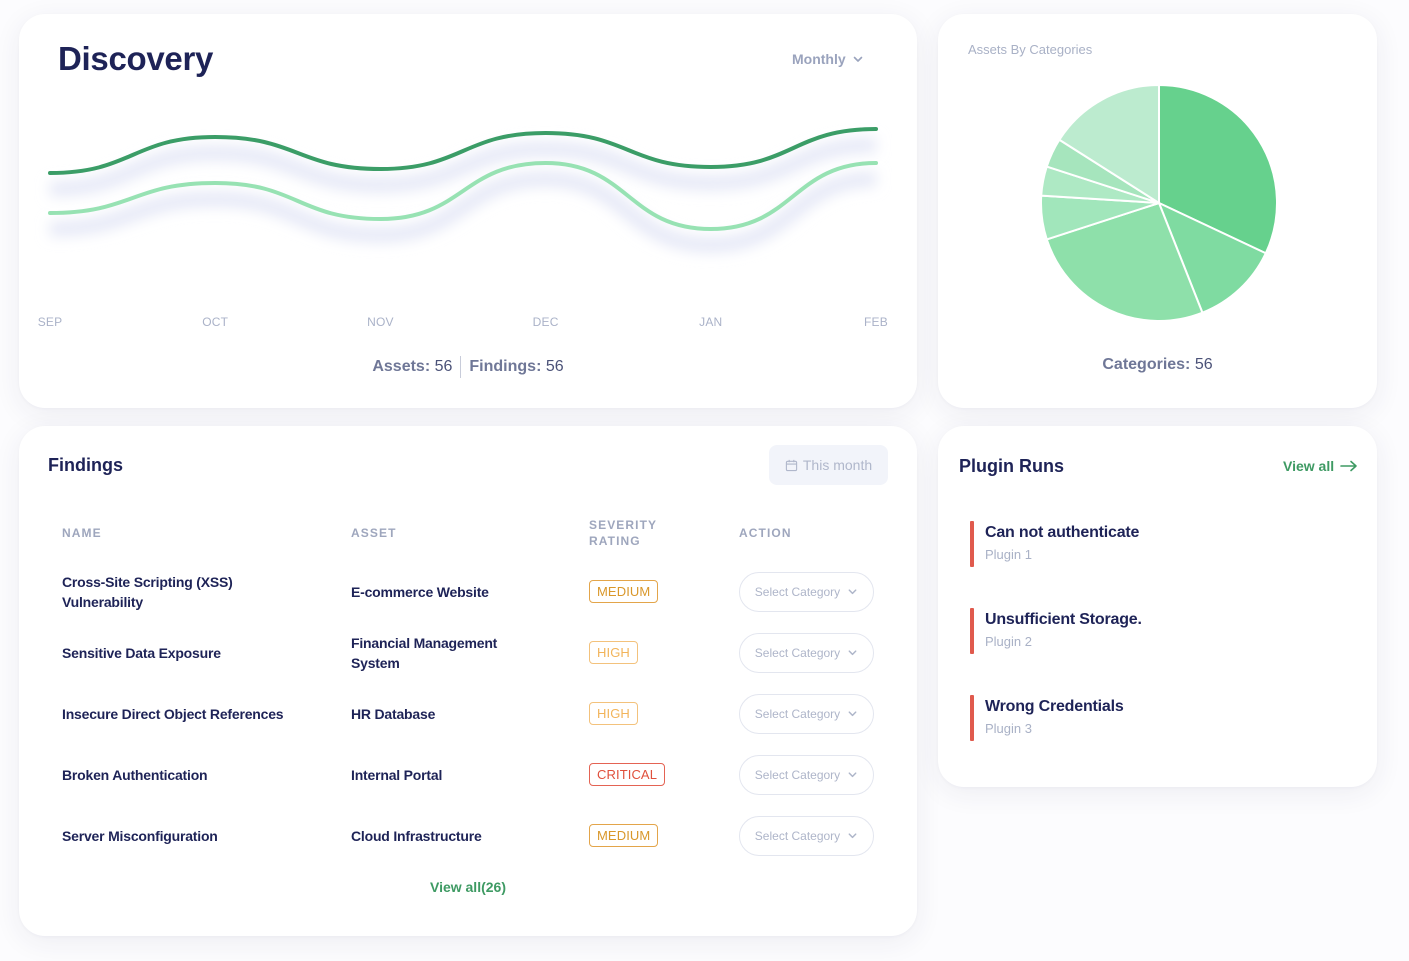 This screenshot has width=1409, height=961. What do you see at coordinates (401, 366) in the screenshot?
I see `assets-stat-label: Assets:` at bounding box center [401, 366].